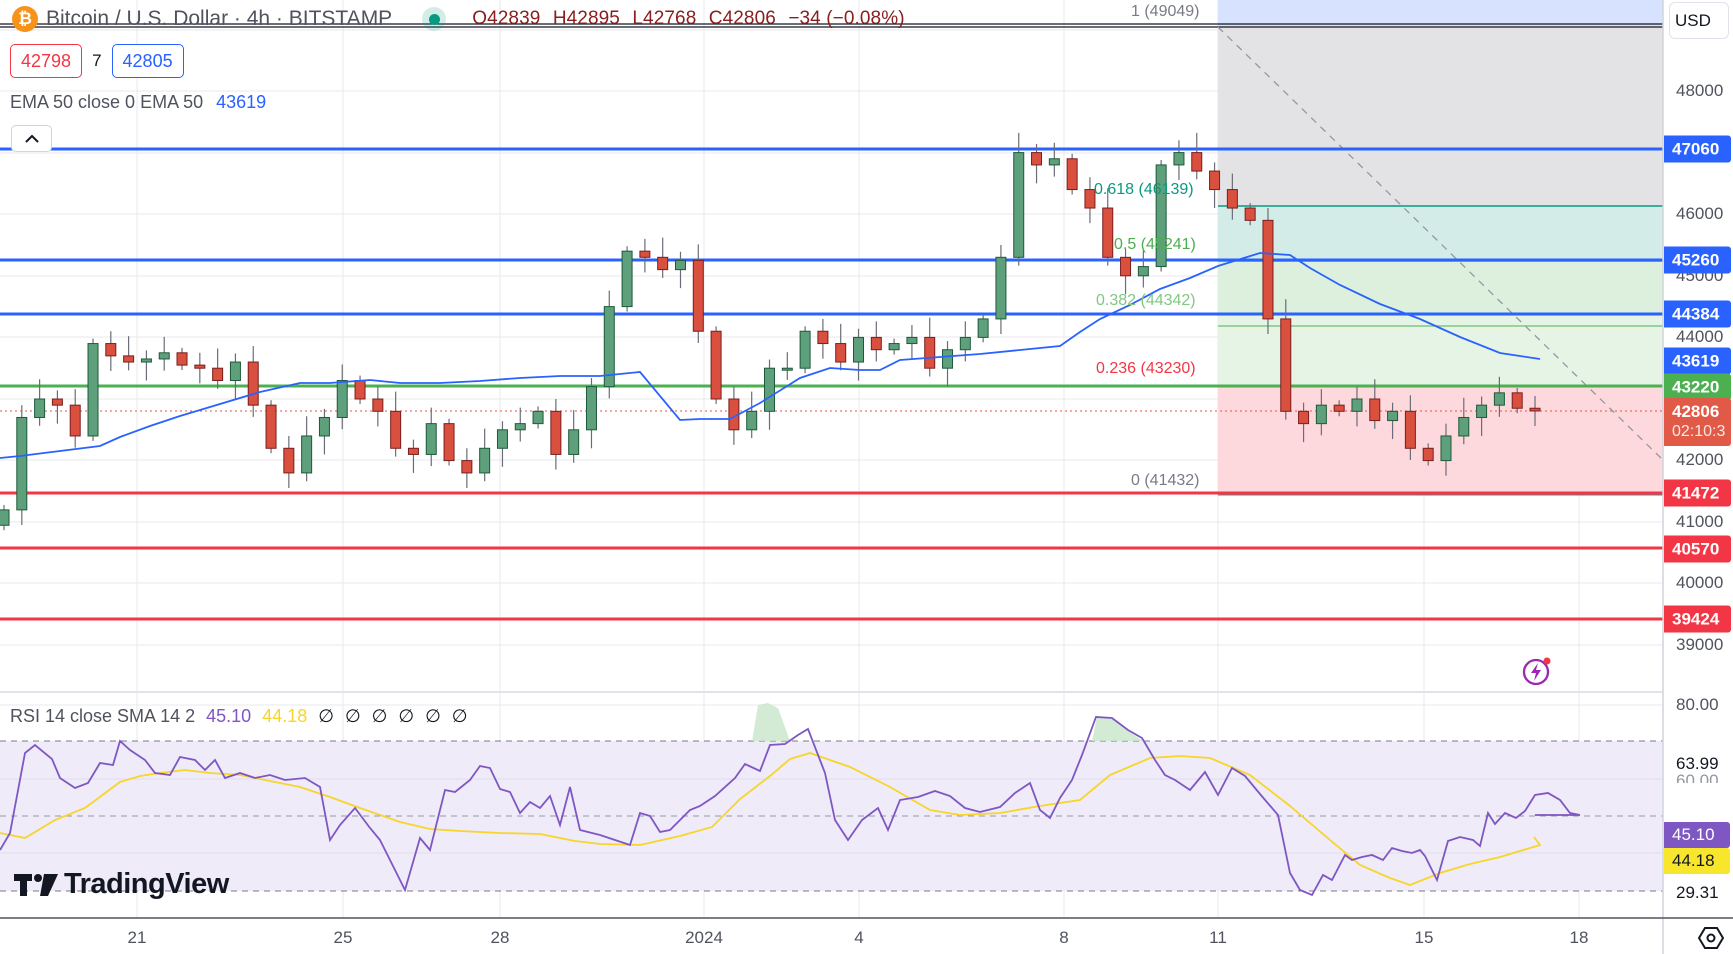  What do you see at coordinates (846, 18) in the screenshot?
I see `ohlc-change: −34 (−0.08%)` at bounding box center [846, 18].